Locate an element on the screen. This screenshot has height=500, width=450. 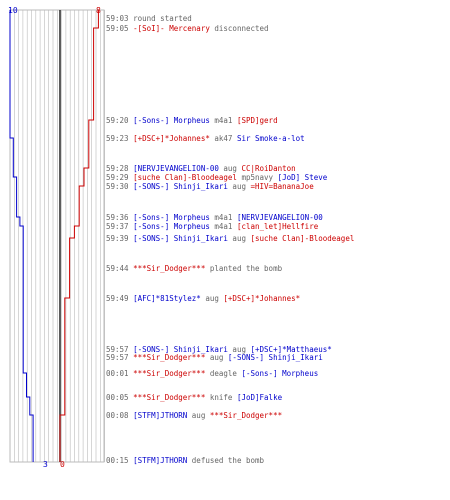
log-time: 00:01 is located at coordinates (120, 373).